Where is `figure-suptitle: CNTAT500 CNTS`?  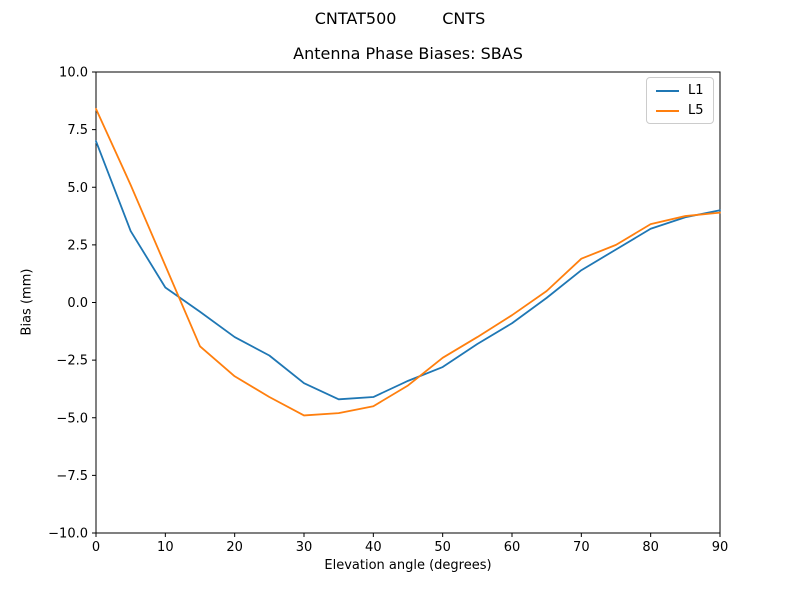 figure-suptitle: CNTAT500 CNTS is located at coordinates (400, 18).